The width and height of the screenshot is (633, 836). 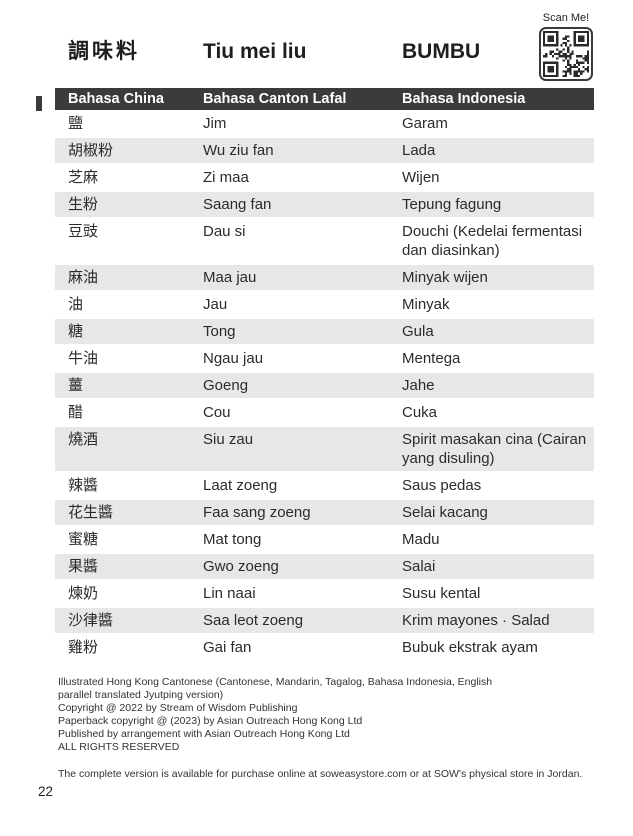 I want to click on column-header-canton: Bahasa Canton Lafal, so click(x=275, y=99).